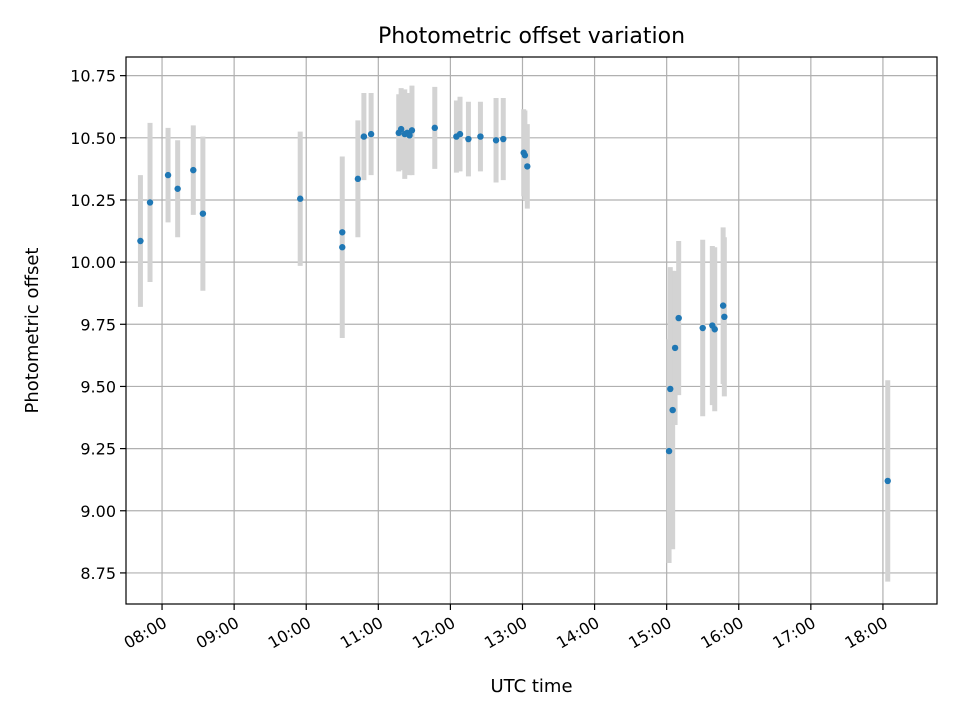  I want to click on y-tick-label: 9.50, so click(98, 386).